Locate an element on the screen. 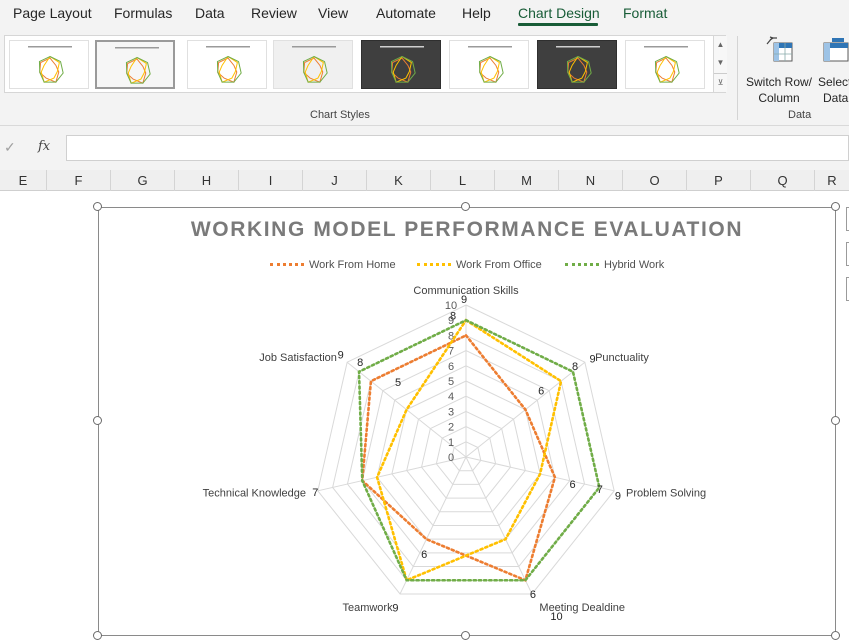 This screenshot has height=643, width=849. radial-tick-label: 2 is located at coordinates (451, 428).